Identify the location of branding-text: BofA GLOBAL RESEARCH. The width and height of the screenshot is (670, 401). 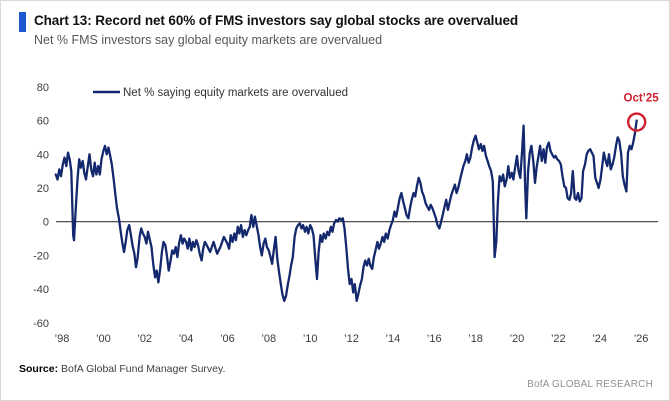
(590, 384).